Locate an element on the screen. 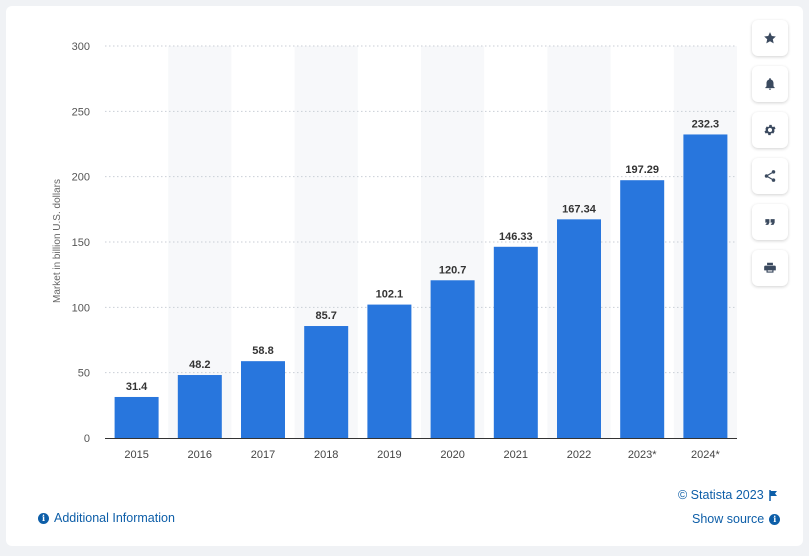 The image size is (809, 556). x-tick-label: 2021 is located at coordinates (516, 455).